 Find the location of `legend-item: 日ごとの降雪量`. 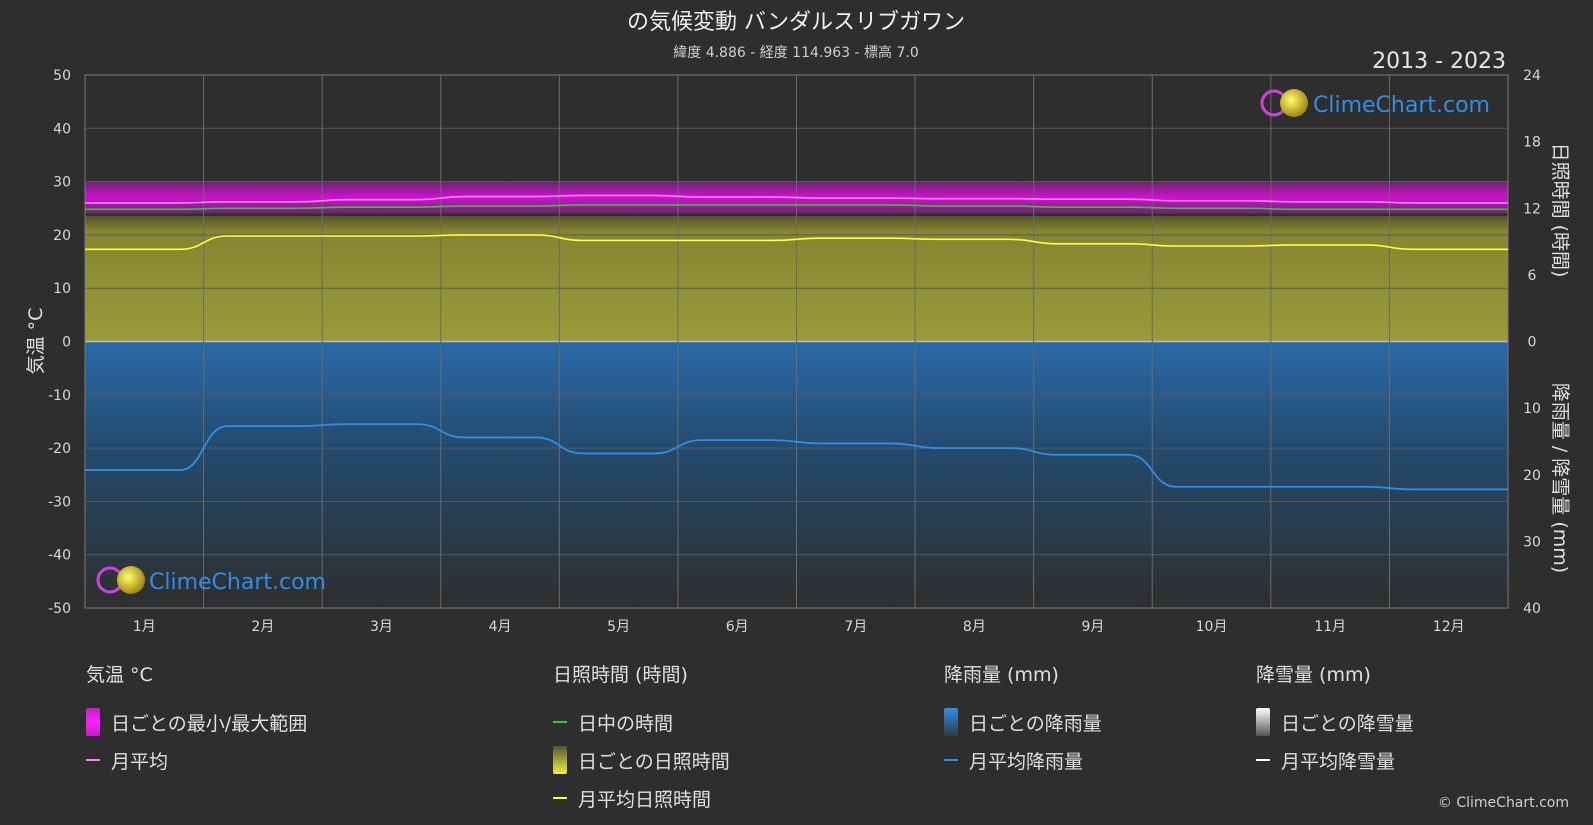

legend-item: 日ごとの降雪量 is located at coordinates (1335, 722).